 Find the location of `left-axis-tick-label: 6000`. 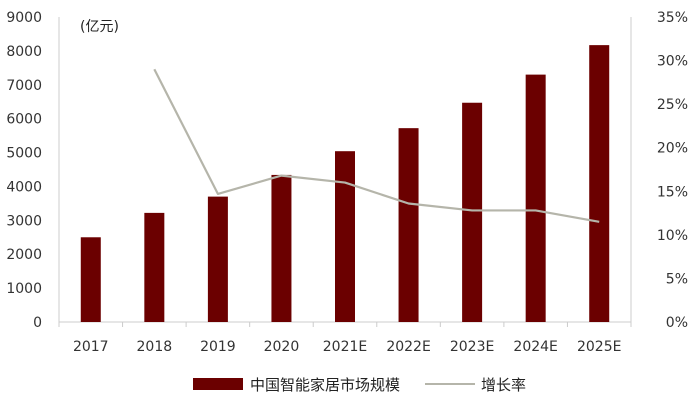

left-axis-tick-label: 6000 is located at coordinates (24, 120).